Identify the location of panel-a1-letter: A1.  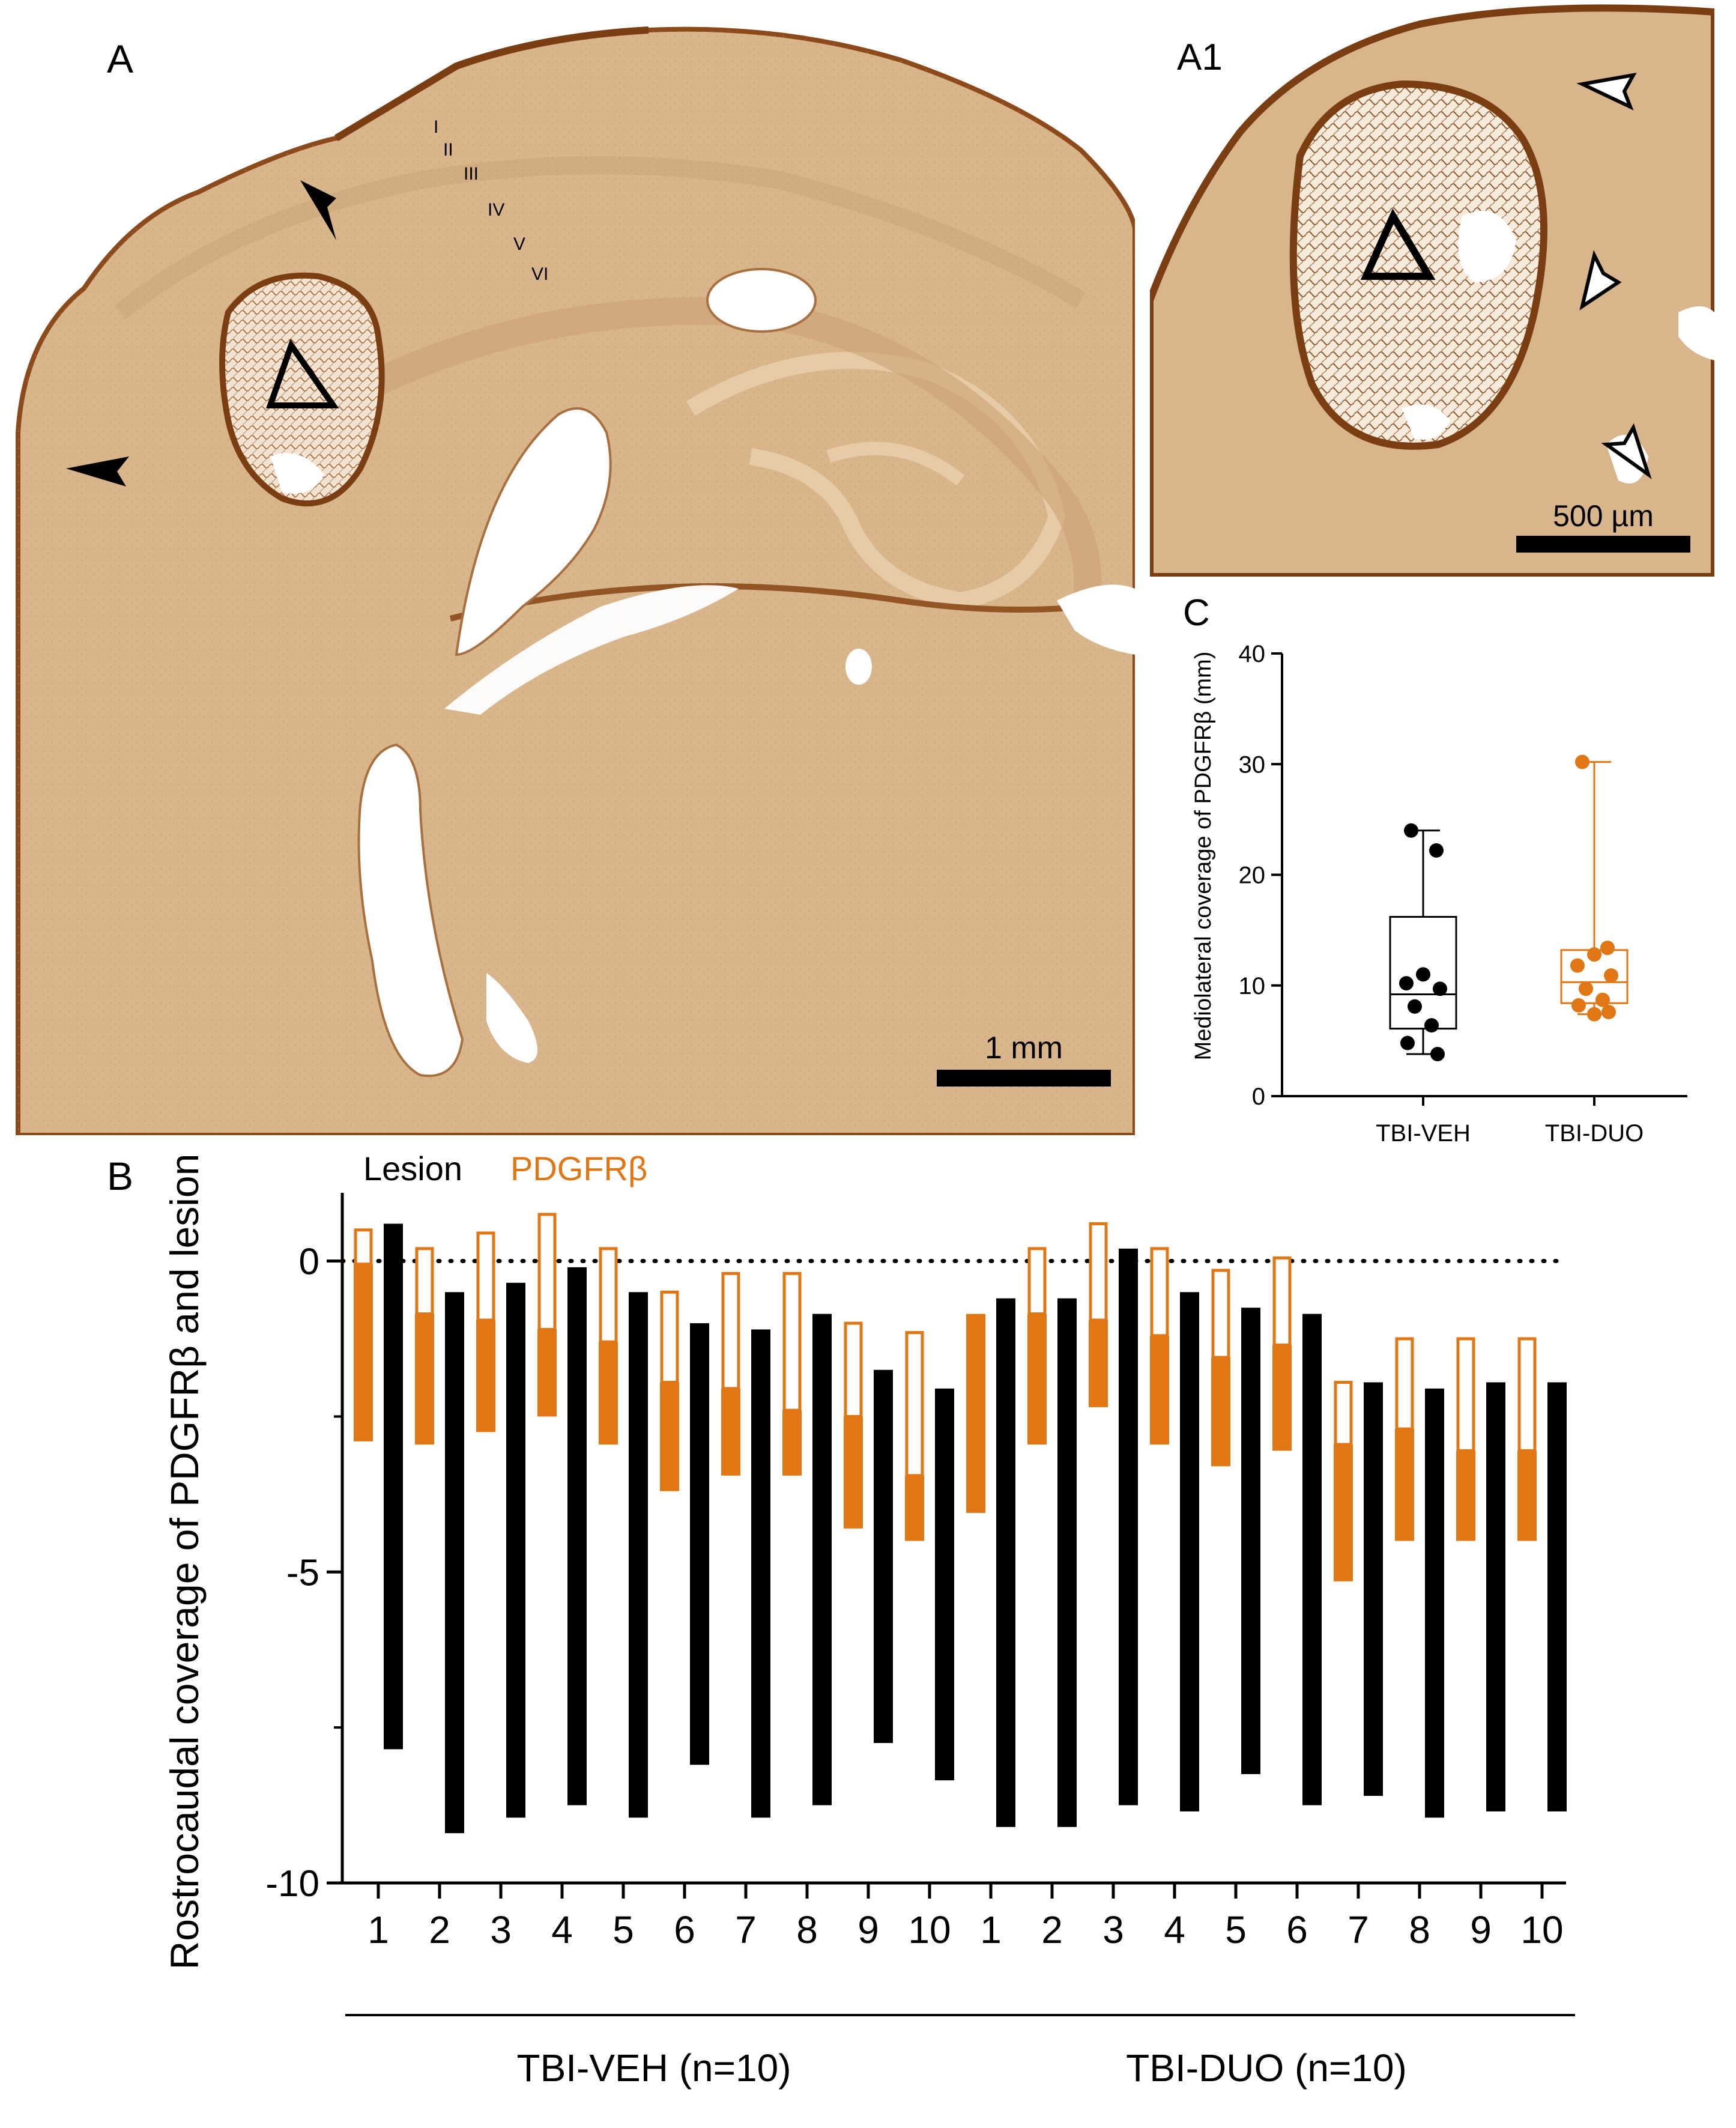
(1200, 57).